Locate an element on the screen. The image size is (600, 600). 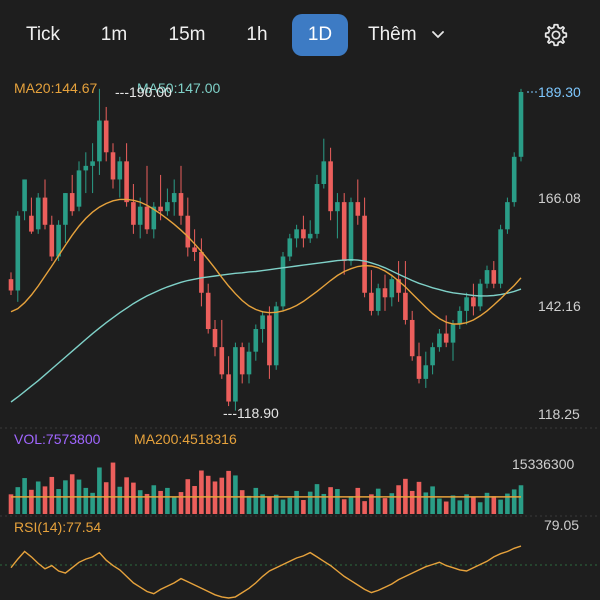
low-price-marker: ---118.90 is located at coordinates (251, 413).